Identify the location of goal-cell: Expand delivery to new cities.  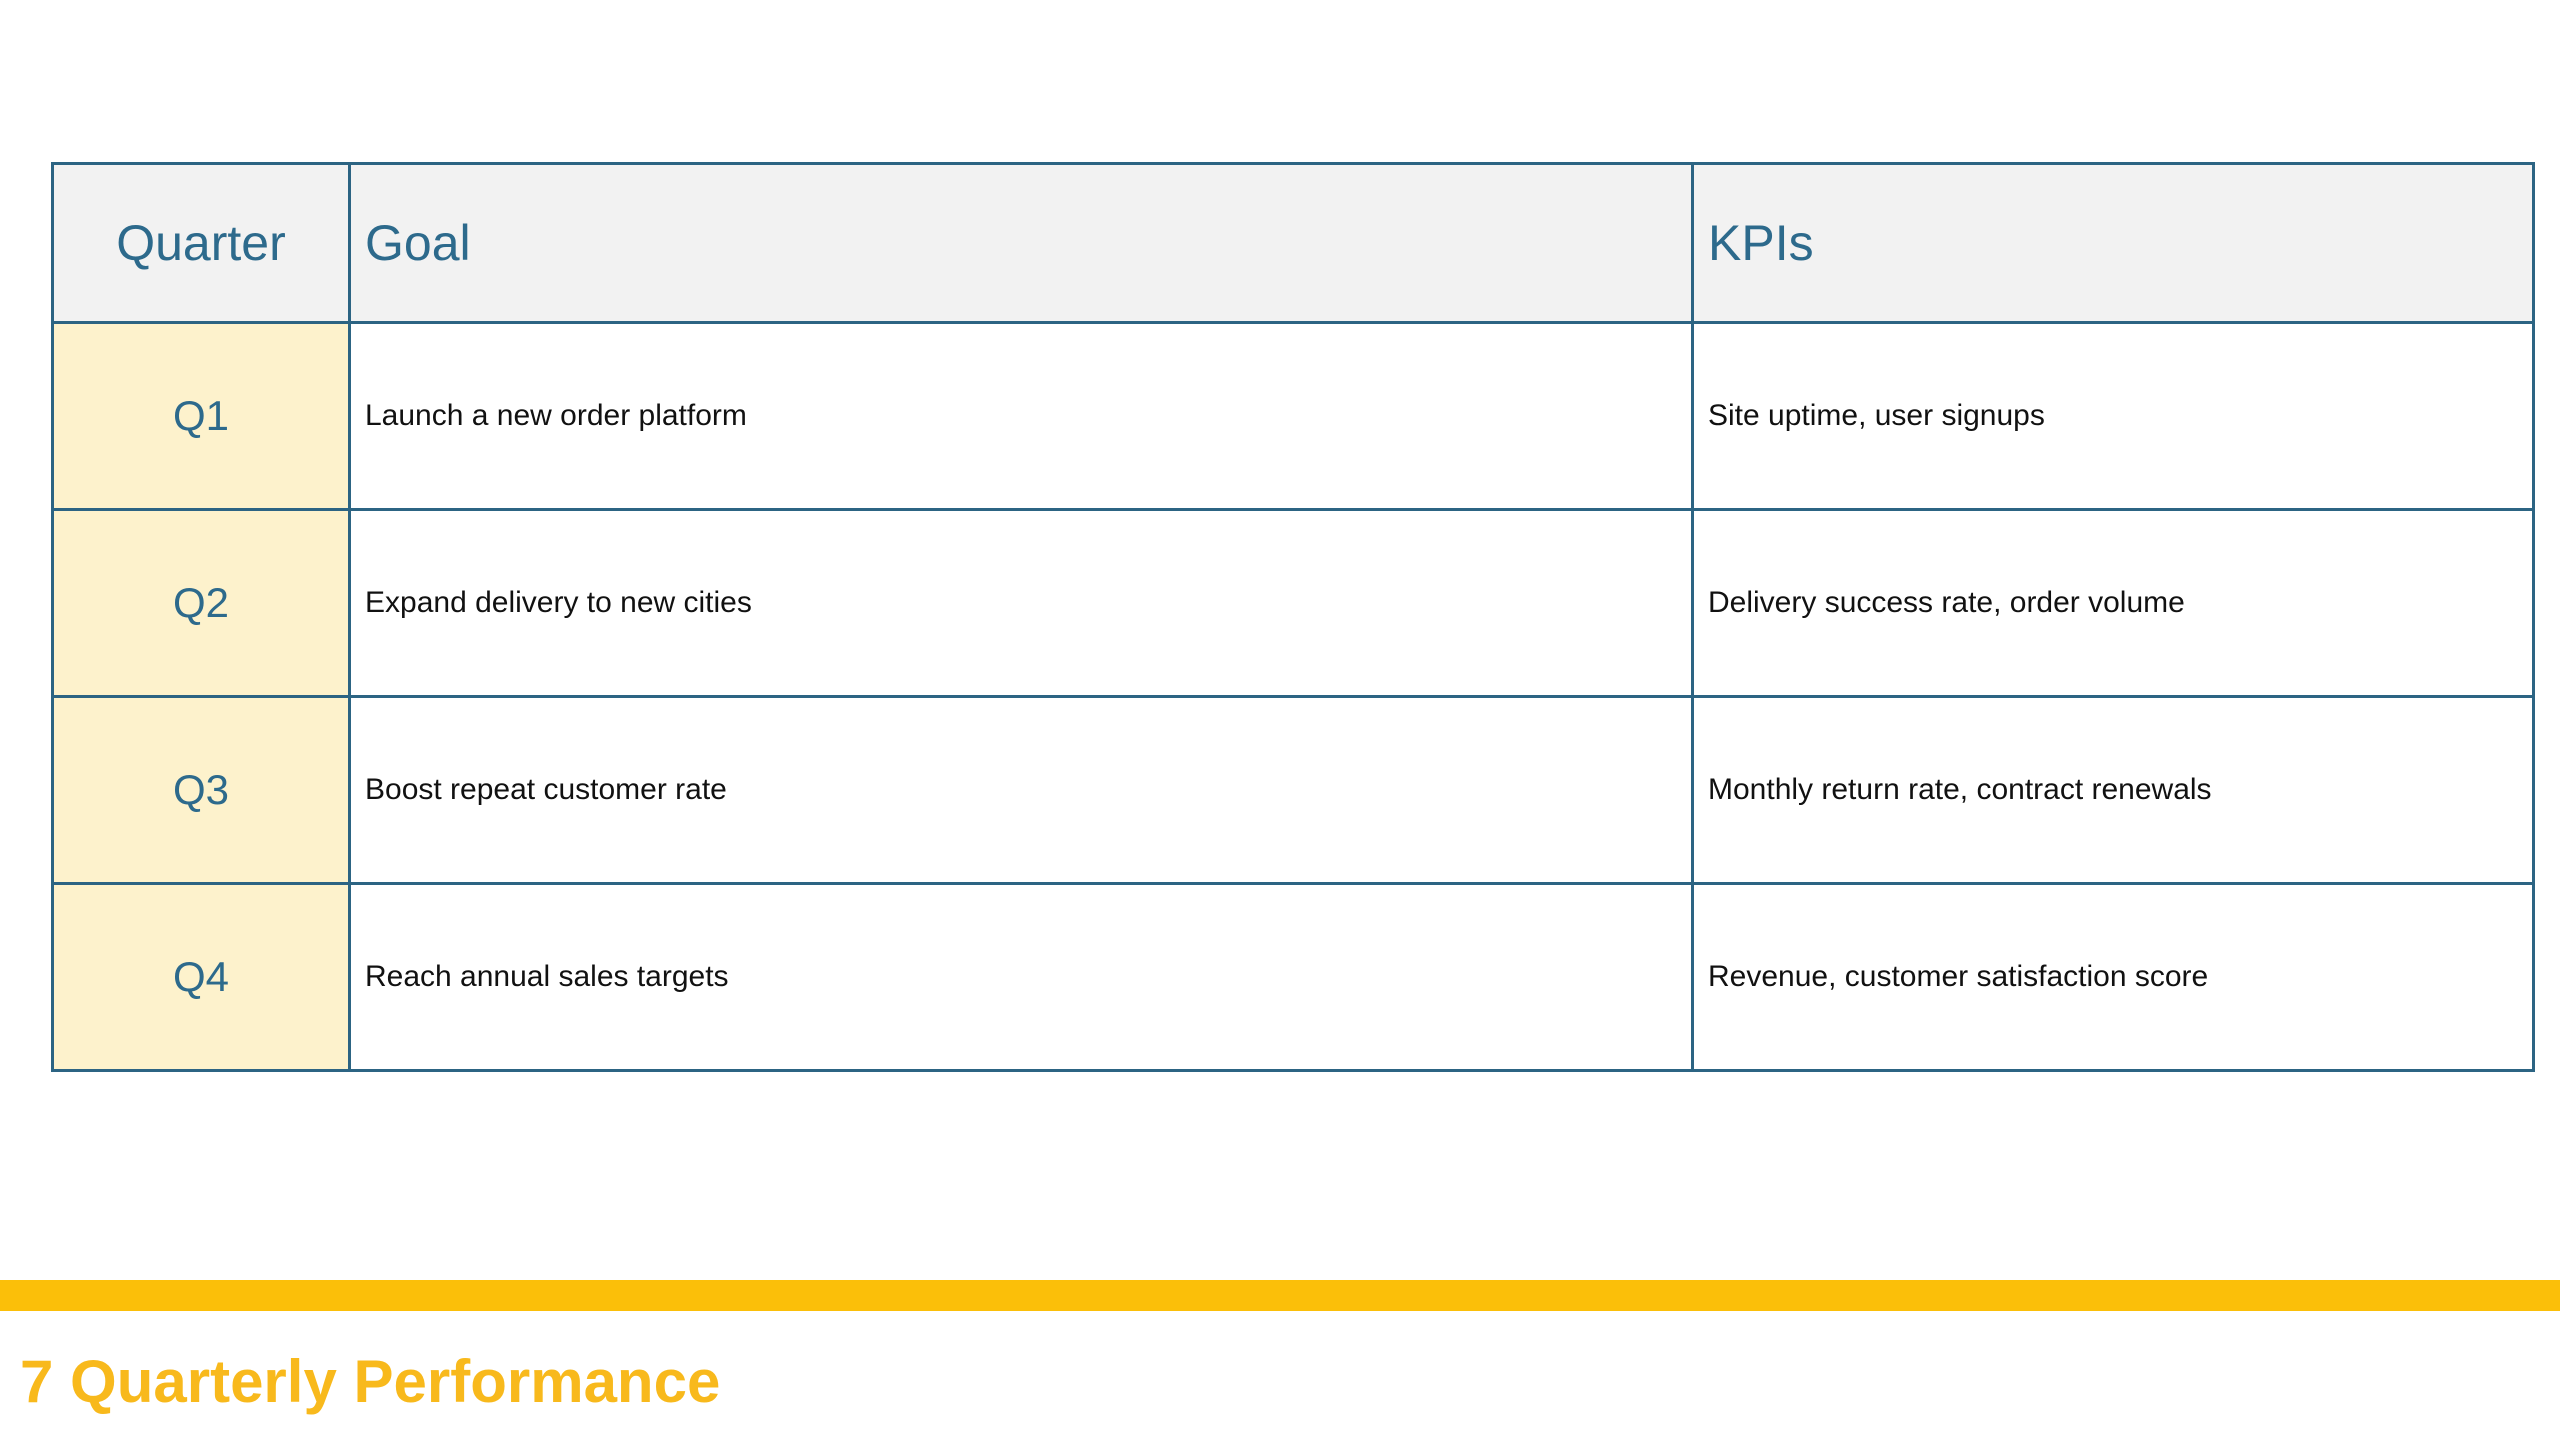
(1021, 603).